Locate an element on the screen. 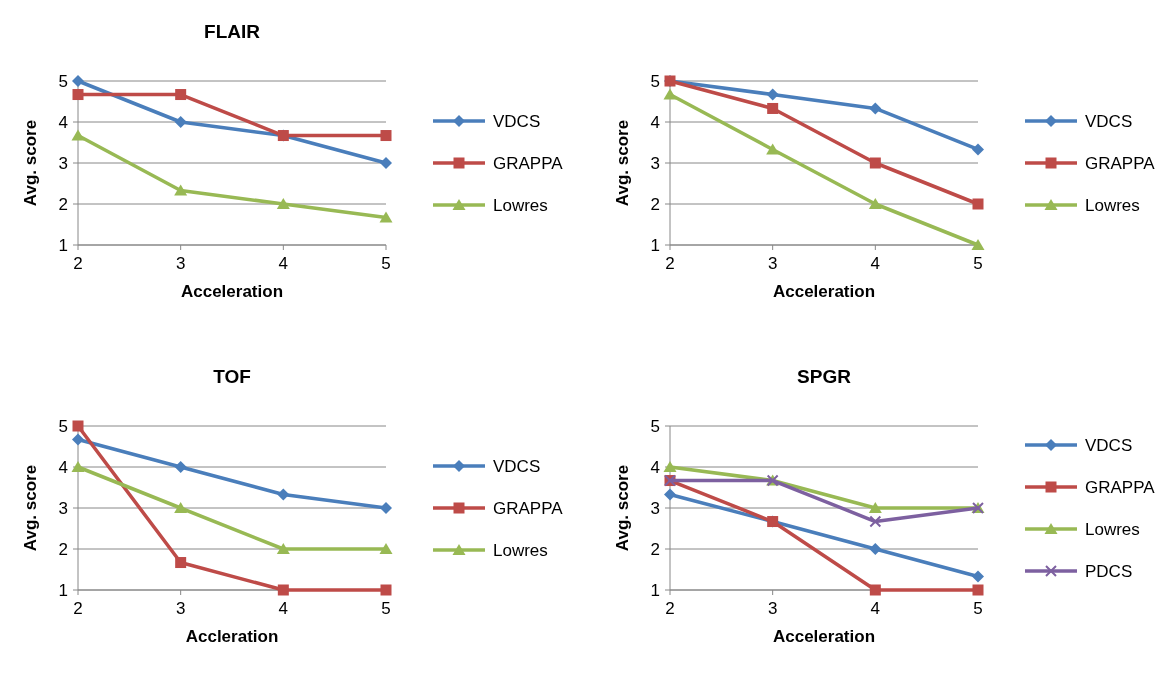 The image size is (1170, 675). legend-label: PDCS is located at coordinates (1109, 571).